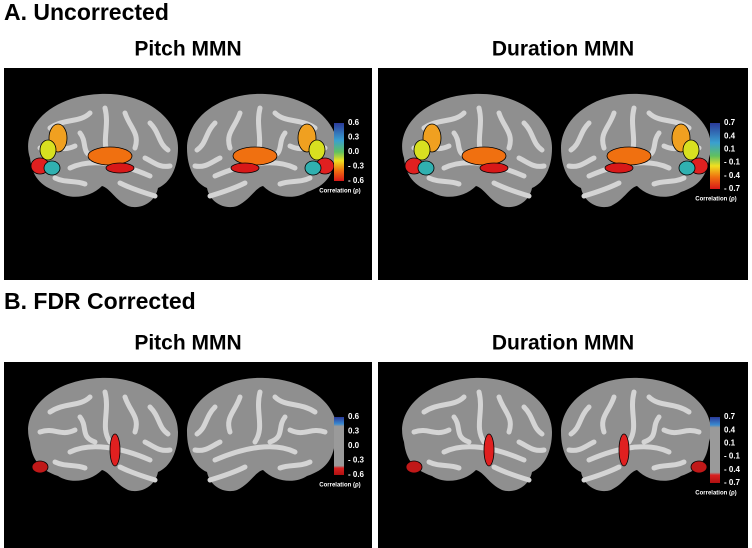  I want to click on section-label: A. Uncorrected, so click(86, 12).